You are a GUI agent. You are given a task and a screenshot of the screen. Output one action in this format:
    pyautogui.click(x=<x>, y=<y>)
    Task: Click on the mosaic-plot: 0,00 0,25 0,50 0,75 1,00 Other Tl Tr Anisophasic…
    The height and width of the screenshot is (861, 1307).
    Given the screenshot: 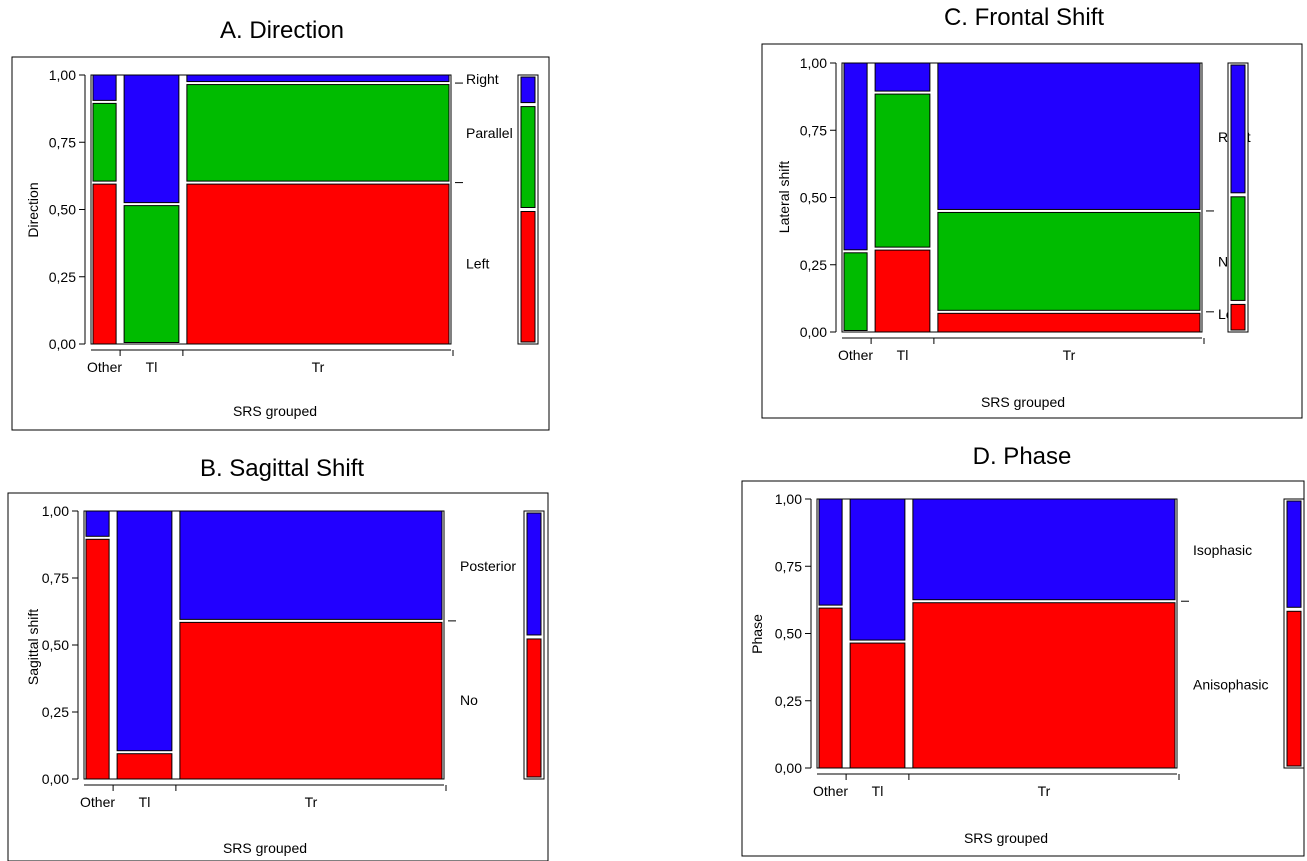 What is the action you would take?
    pyautogui.click(x=1040, y=645)
    